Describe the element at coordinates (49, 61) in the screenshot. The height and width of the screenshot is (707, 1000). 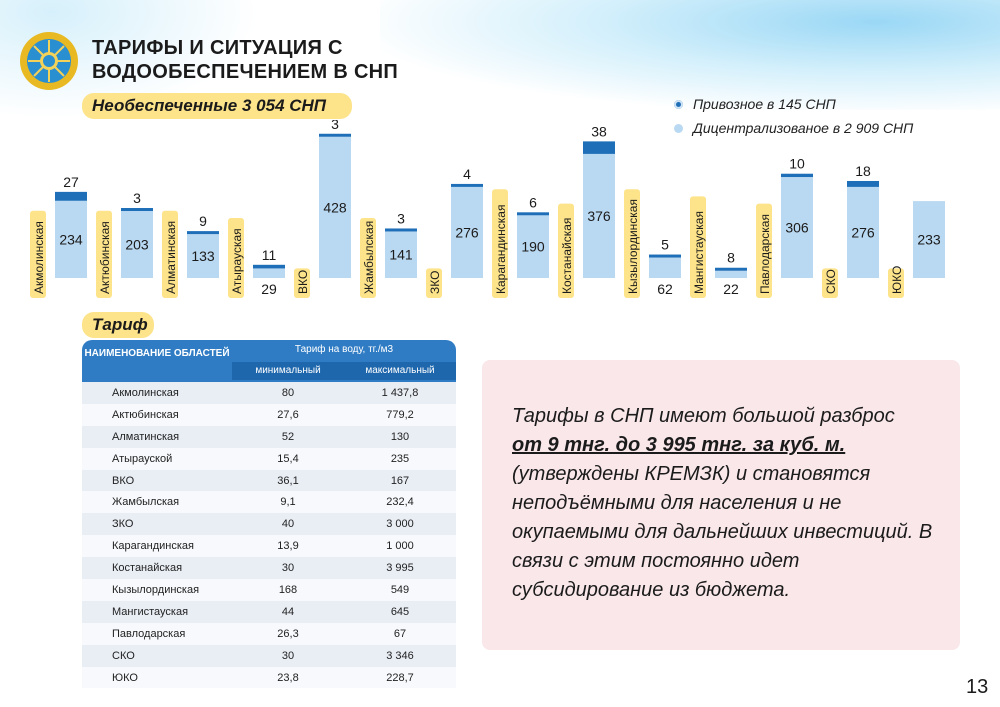
I see `state-emblem-icon` at that location.